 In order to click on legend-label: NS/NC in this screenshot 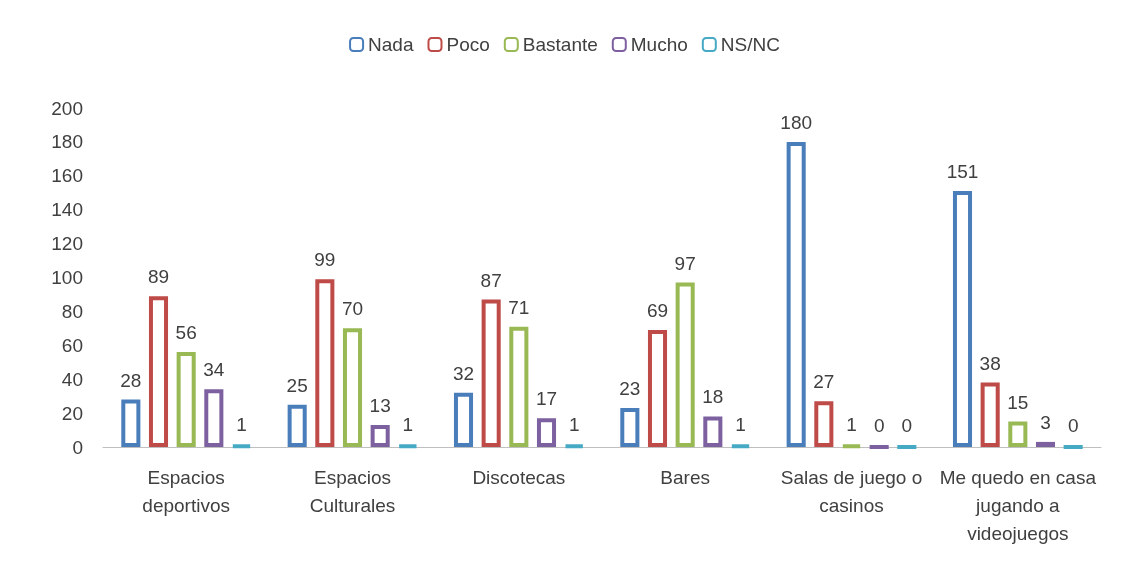, I will do `click(750, 44)`.